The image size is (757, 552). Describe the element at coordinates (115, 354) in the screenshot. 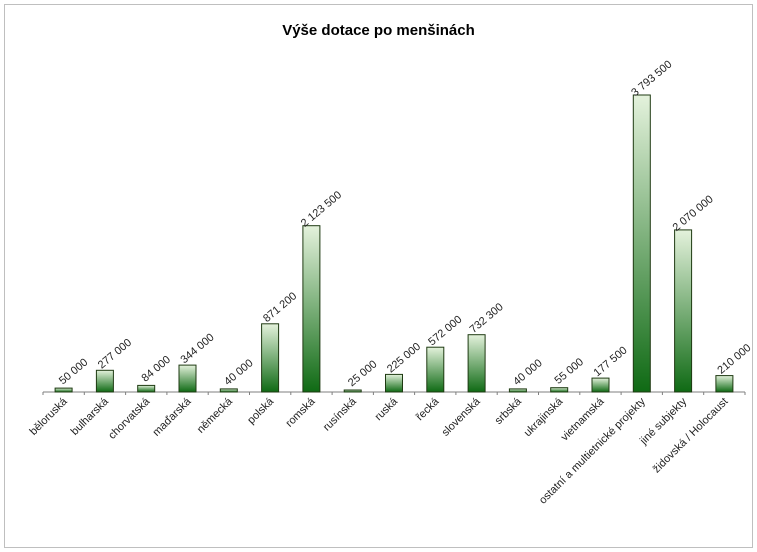

I see `data-label-2: 277 000` at that location.